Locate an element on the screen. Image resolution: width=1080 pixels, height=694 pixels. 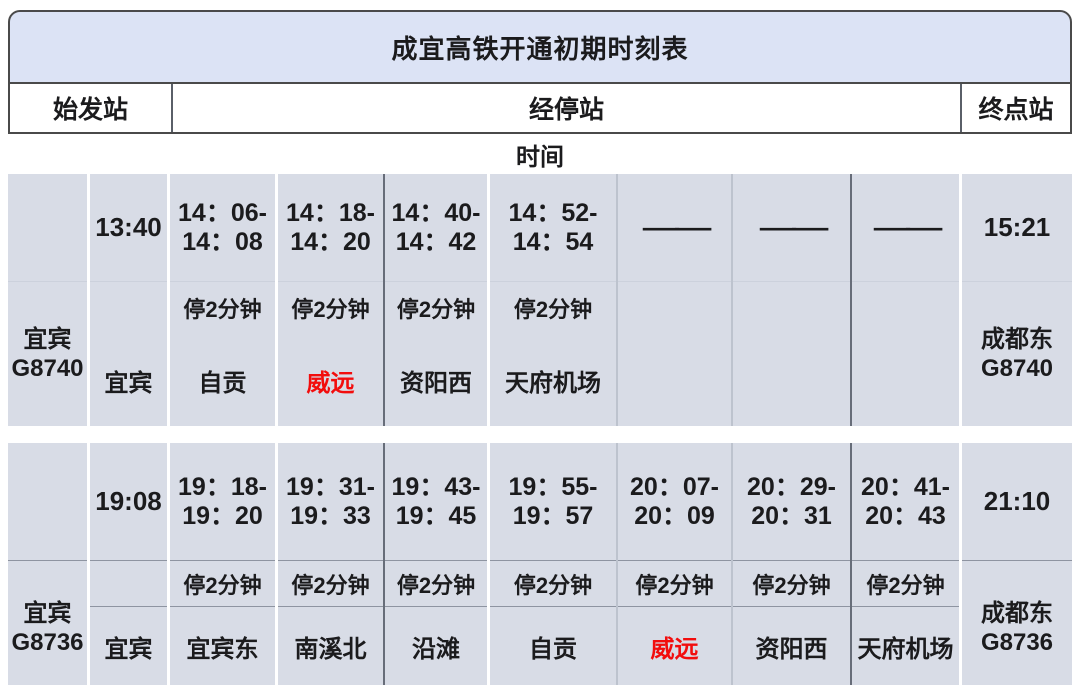
column-terminal: 21:10 成都东 G8736 is located at coordinates (1017, 564).